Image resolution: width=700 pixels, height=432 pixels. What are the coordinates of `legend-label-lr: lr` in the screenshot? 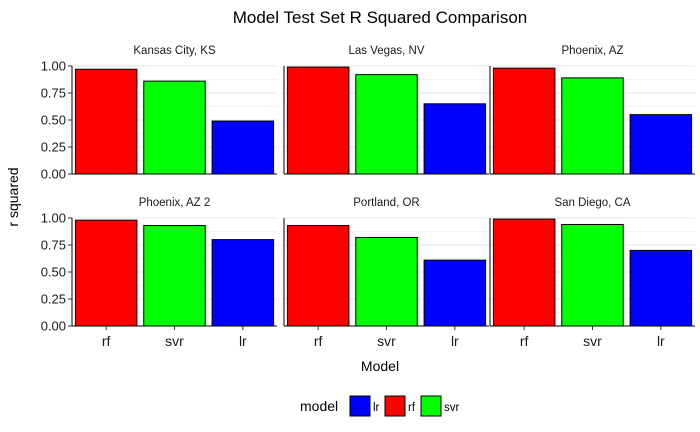 It's located at (376, 408).